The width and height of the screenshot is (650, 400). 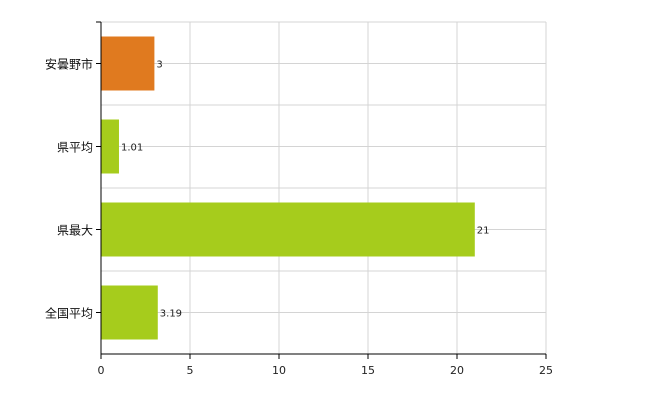 I want to click on category-label-0: 安曇野市, so click(x=69, y=64).